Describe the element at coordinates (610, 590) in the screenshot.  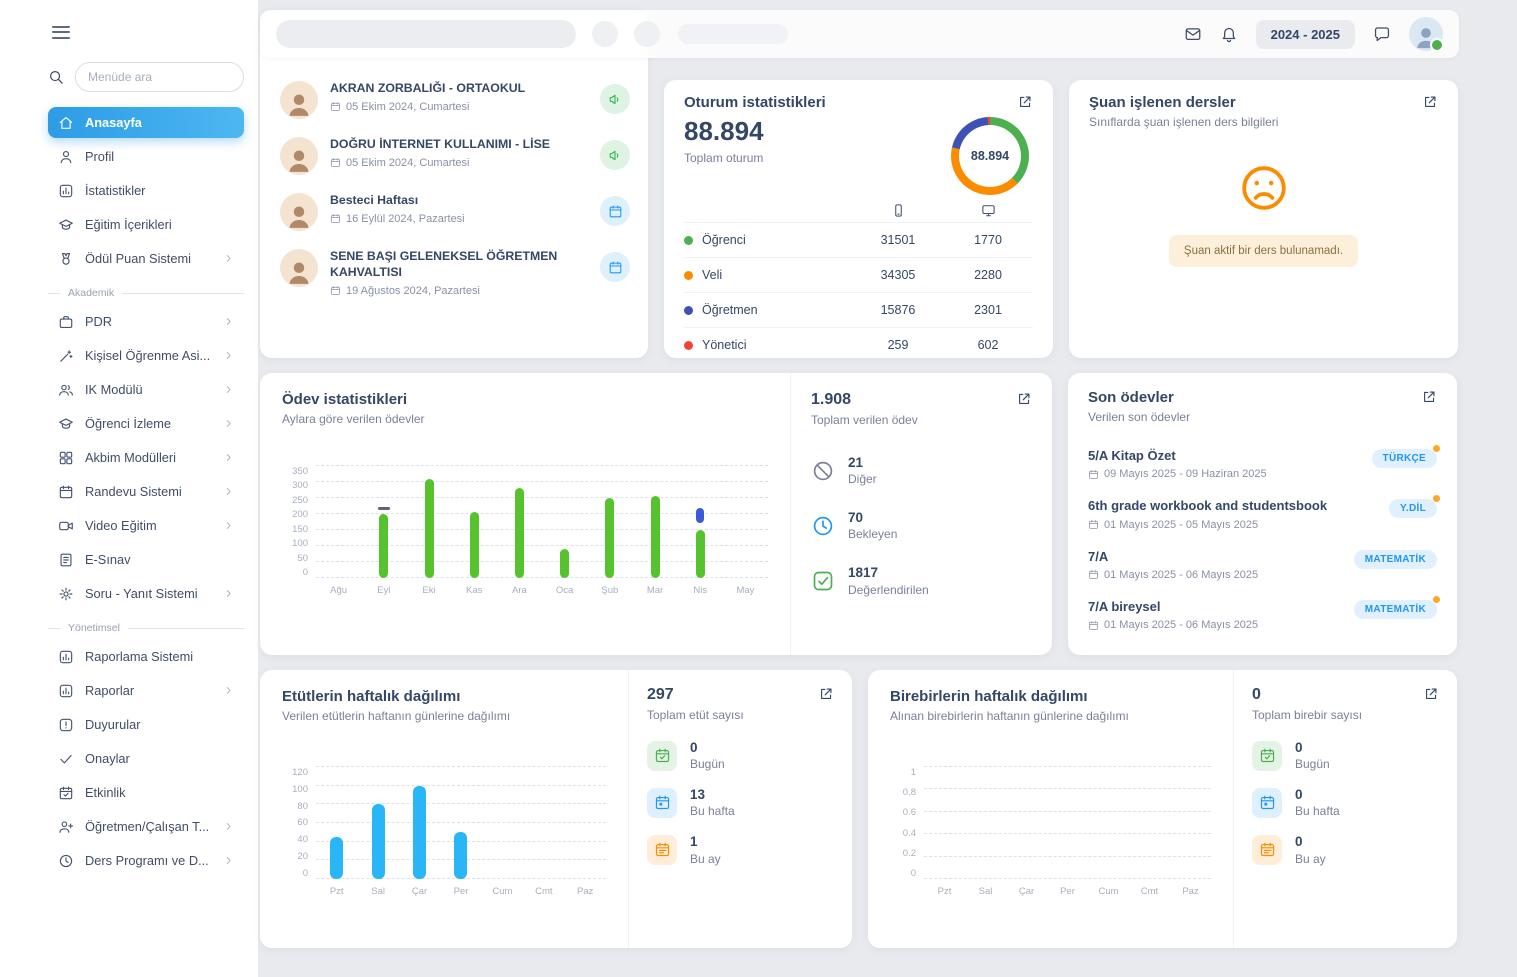
I see `x-tick-label: Şub` at that location.